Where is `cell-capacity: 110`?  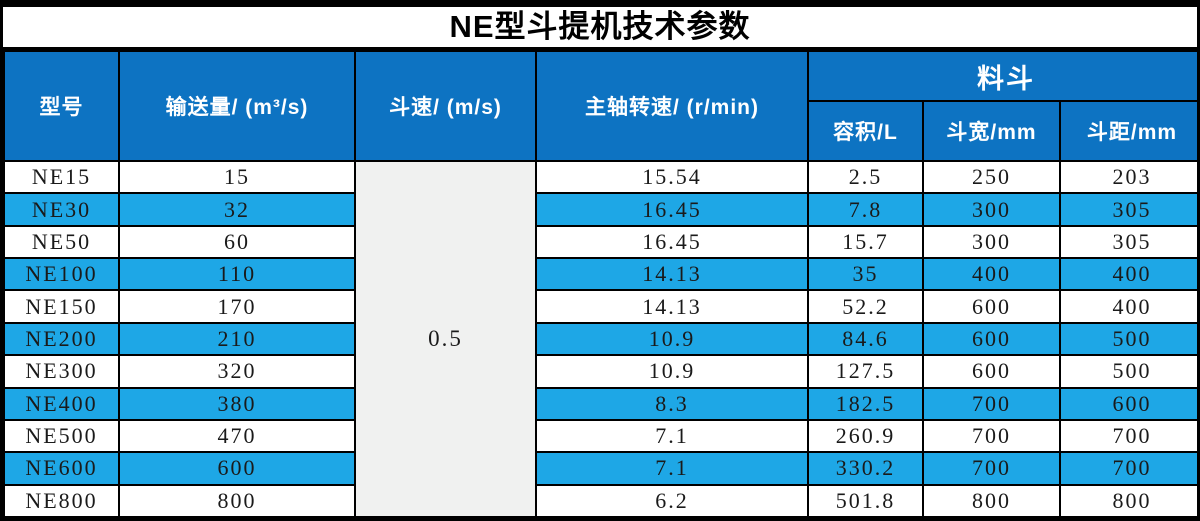
cell-capacity: 110 is located at coordinates (237, 274).